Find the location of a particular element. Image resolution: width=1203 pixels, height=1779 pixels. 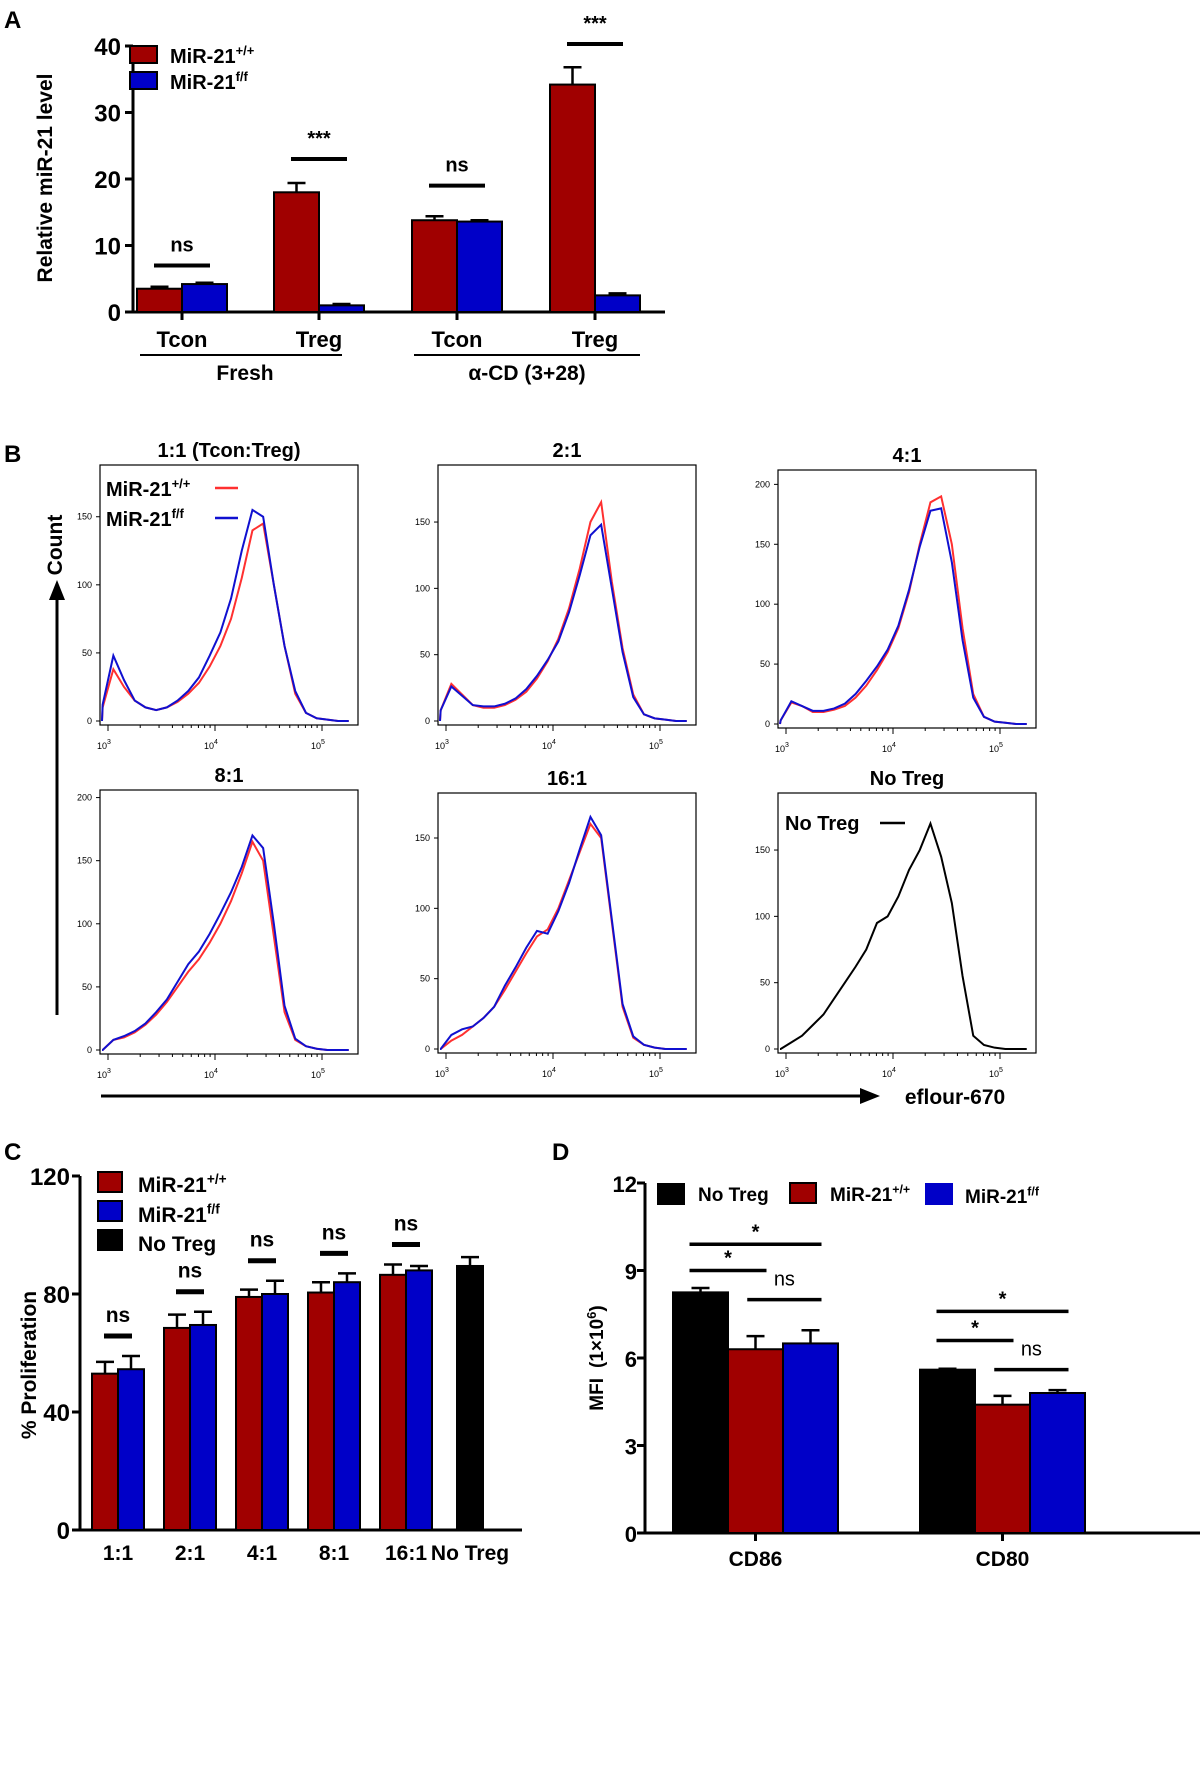

y-axis-label-sup: 6 is located at coordinates (591, 1315).